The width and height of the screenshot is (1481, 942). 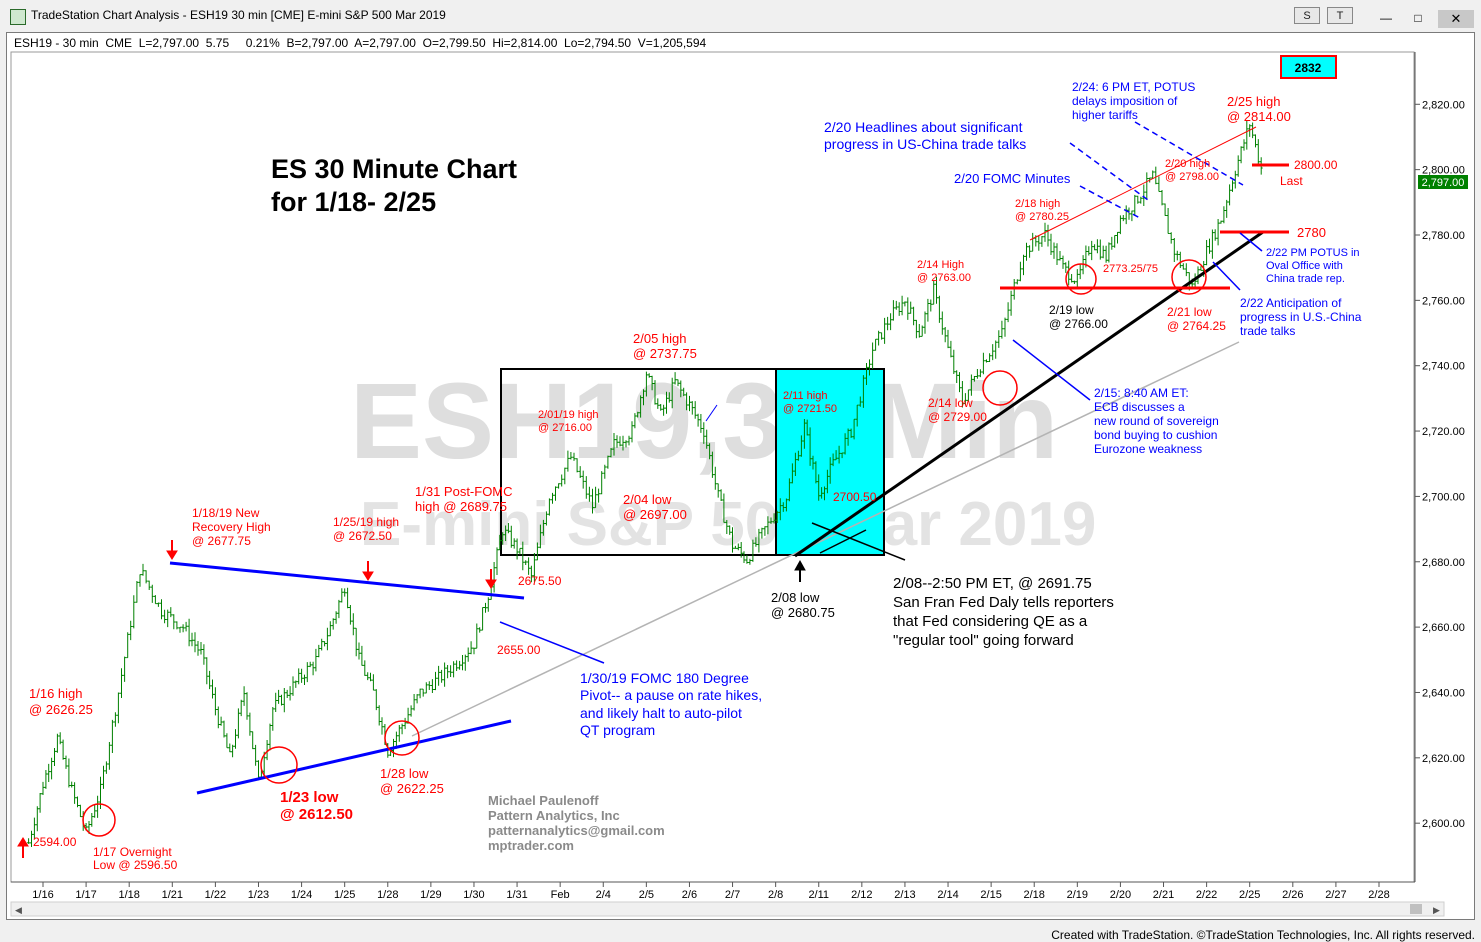 I want to click on minimize-icon: —, so click(x=1386, y=18).